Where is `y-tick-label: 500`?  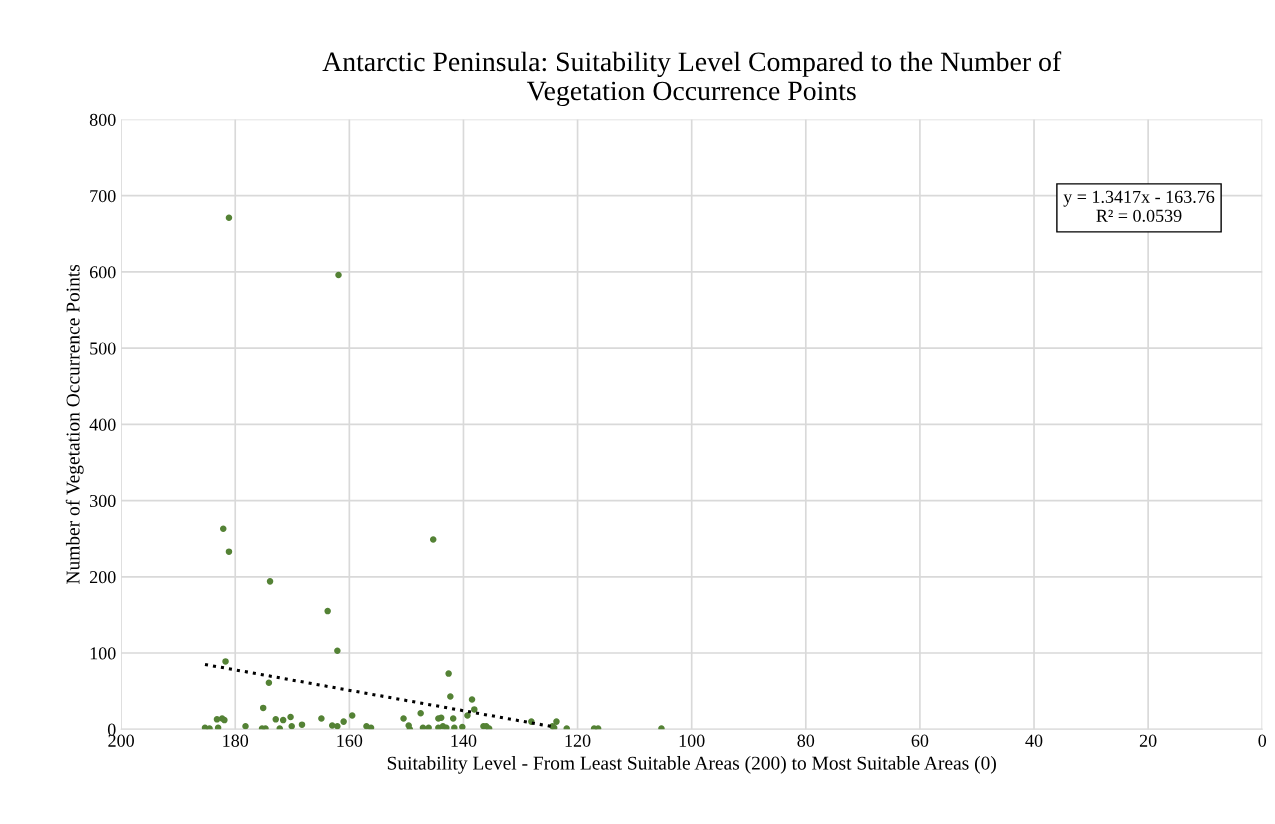 y-tick-label: 500 is located at coordinates (103, 348).